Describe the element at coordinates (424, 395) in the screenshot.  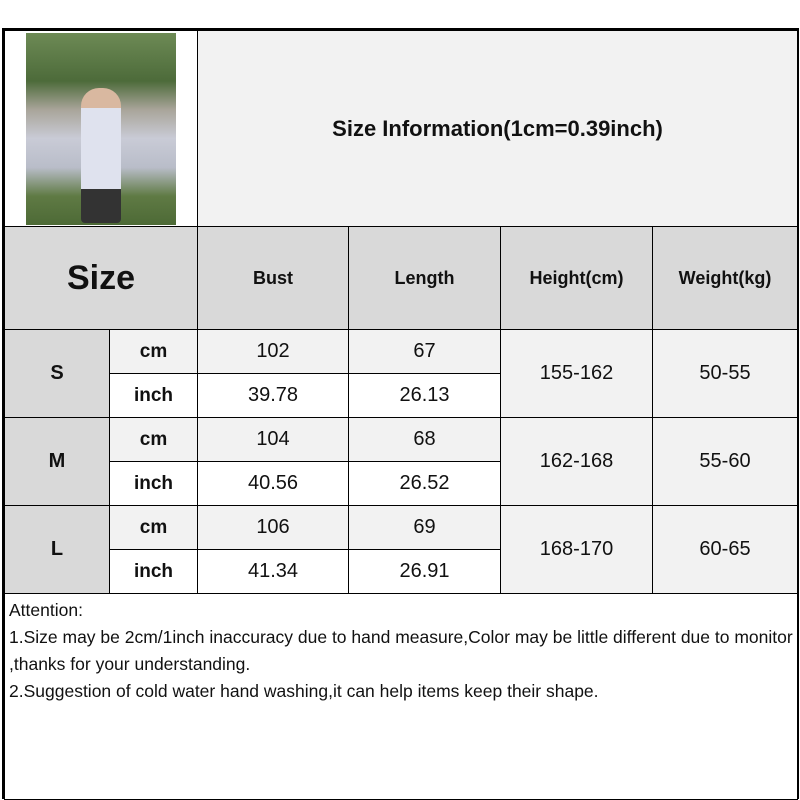
I see `length-inch: 26.13` at that location.